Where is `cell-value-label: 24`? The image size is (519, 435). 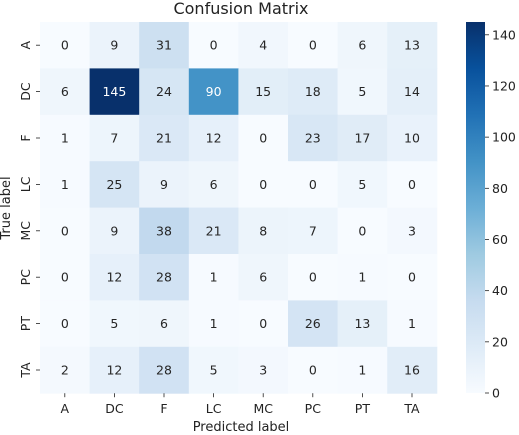 cell-value-label: 24 is located at coordinates (164, 91).